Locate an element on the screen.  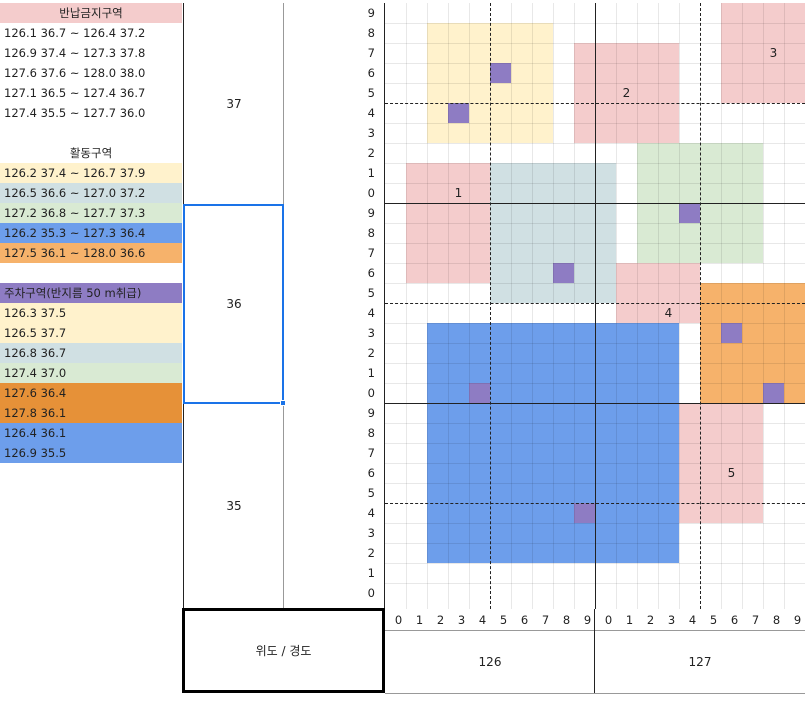
lon-degree-126: 126 is located at coordinates (490, 662).